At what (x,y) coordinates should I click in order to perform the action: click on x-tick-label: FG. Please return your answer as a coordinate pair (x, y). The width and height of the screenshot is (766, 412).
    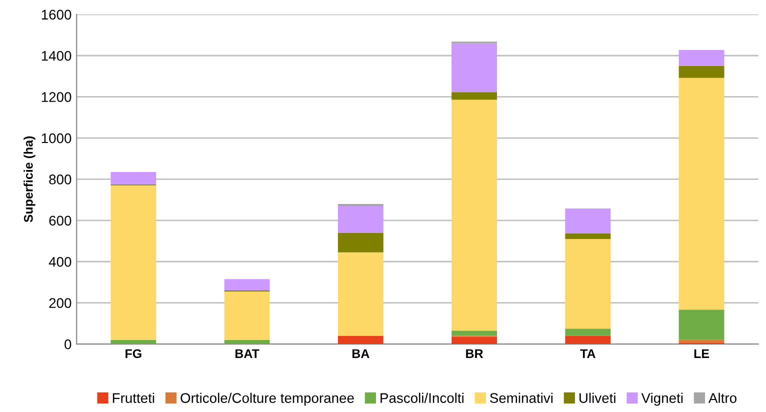
    Looking at the image, I should click on (134, 353).